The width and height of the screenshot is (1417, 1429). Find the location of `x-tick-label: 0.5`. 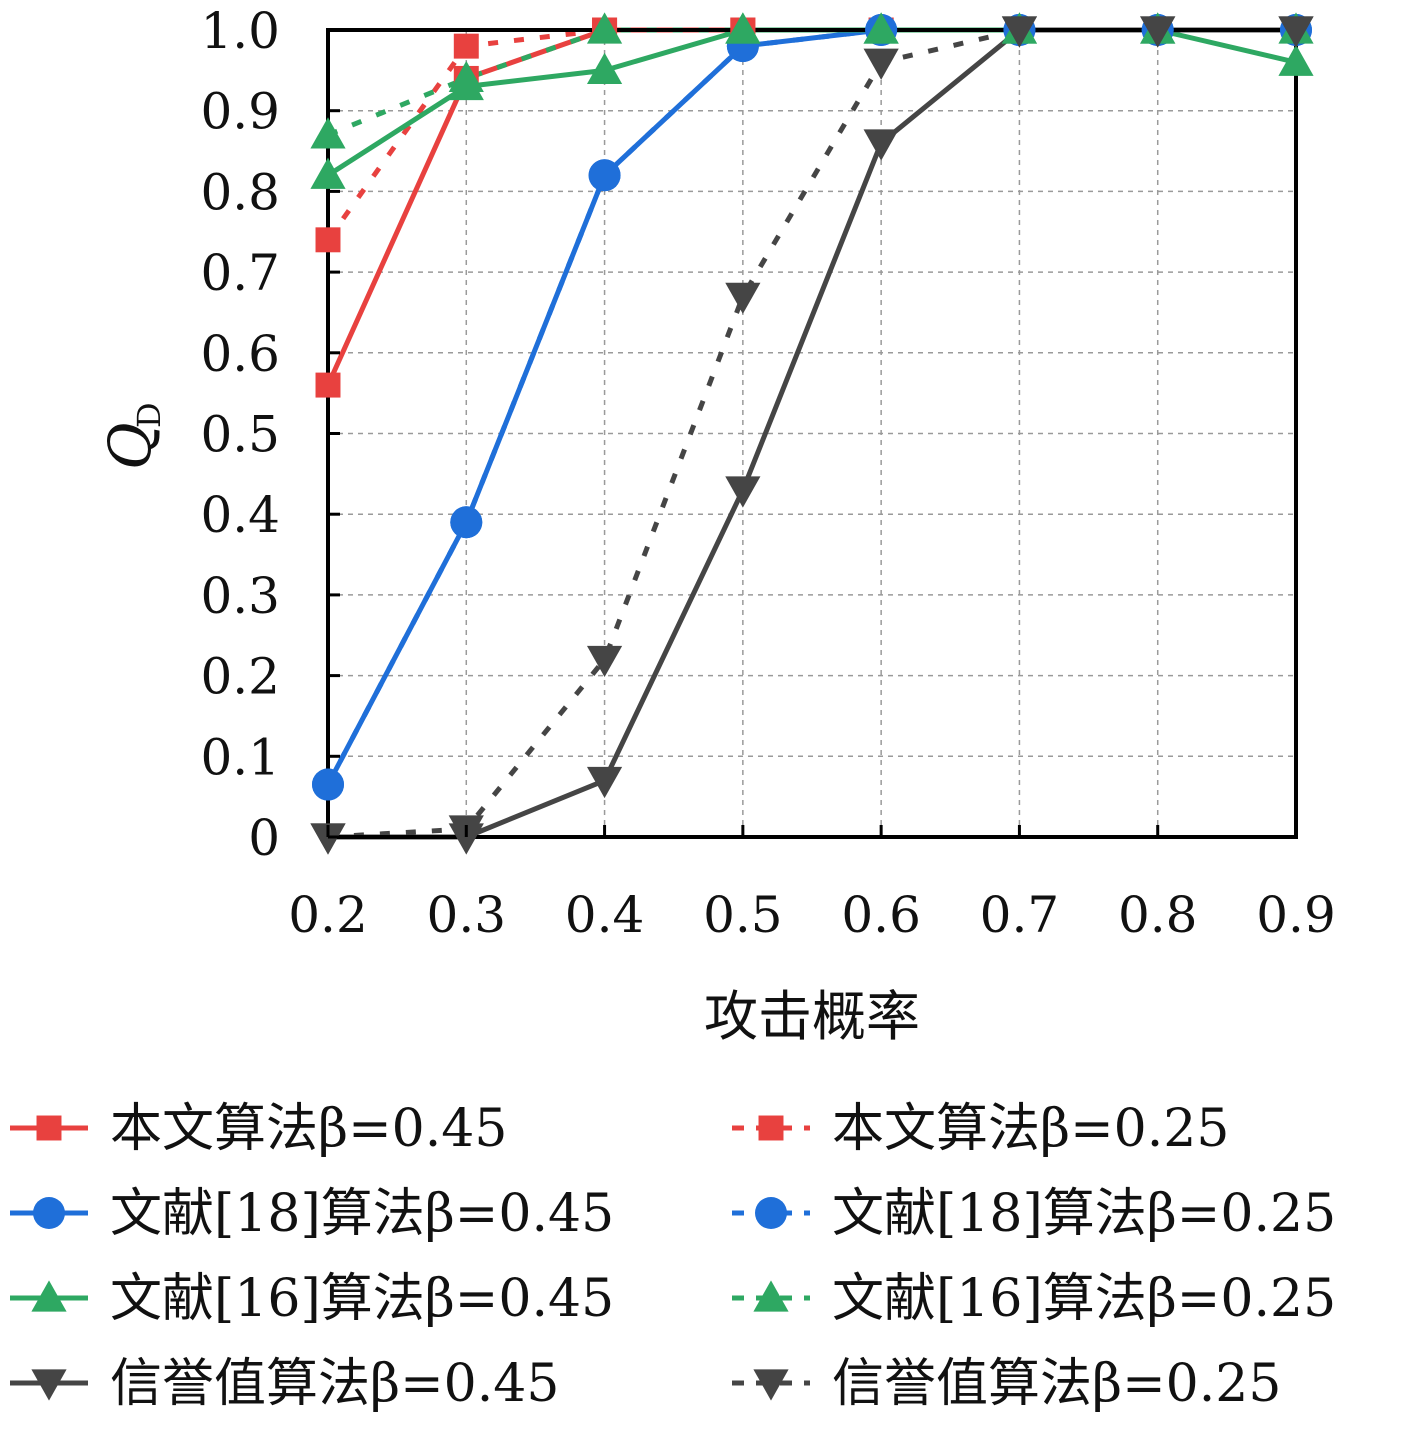

x-tick-label: 0.5 is located at coordinates (743, 915).